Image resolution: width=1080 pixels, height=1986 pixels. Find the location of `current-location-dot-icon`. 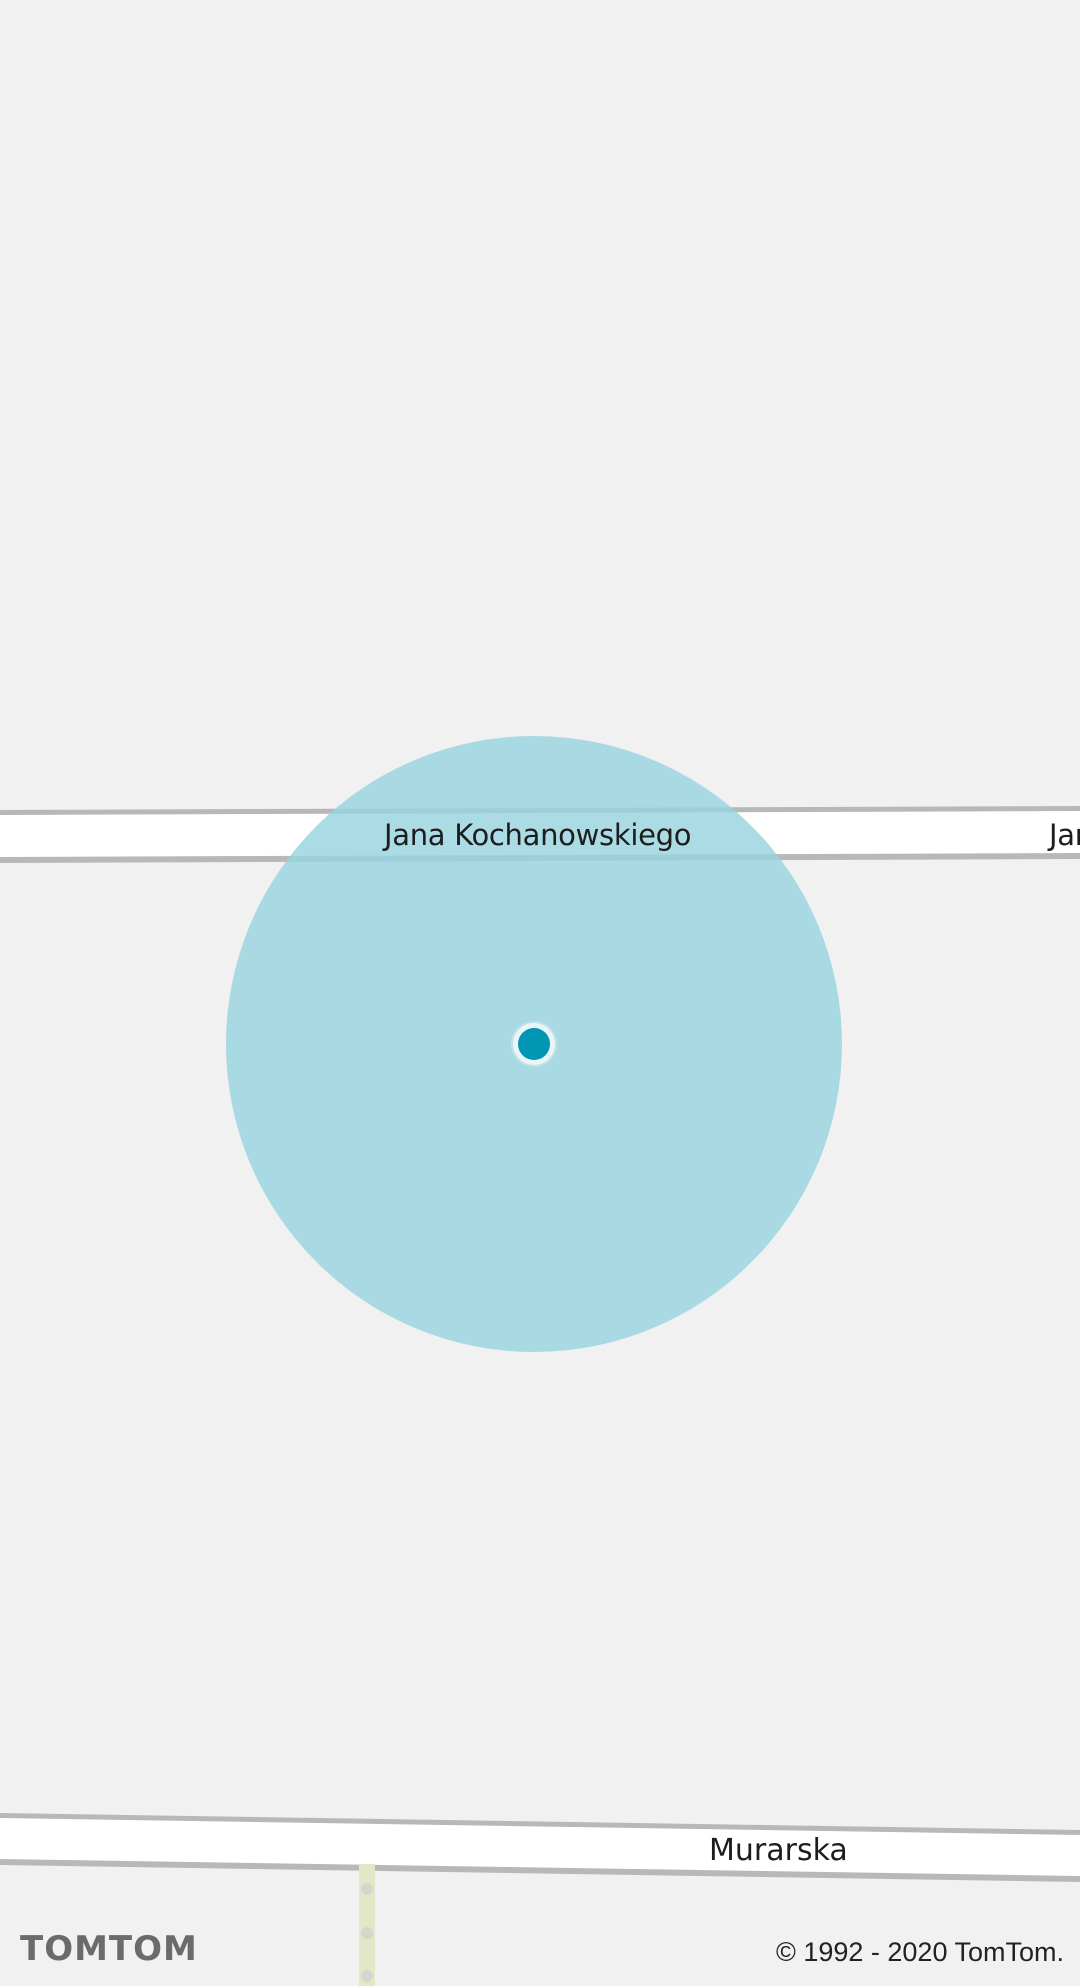

current-location-dot-icon is located at coordinates (534, 1044).